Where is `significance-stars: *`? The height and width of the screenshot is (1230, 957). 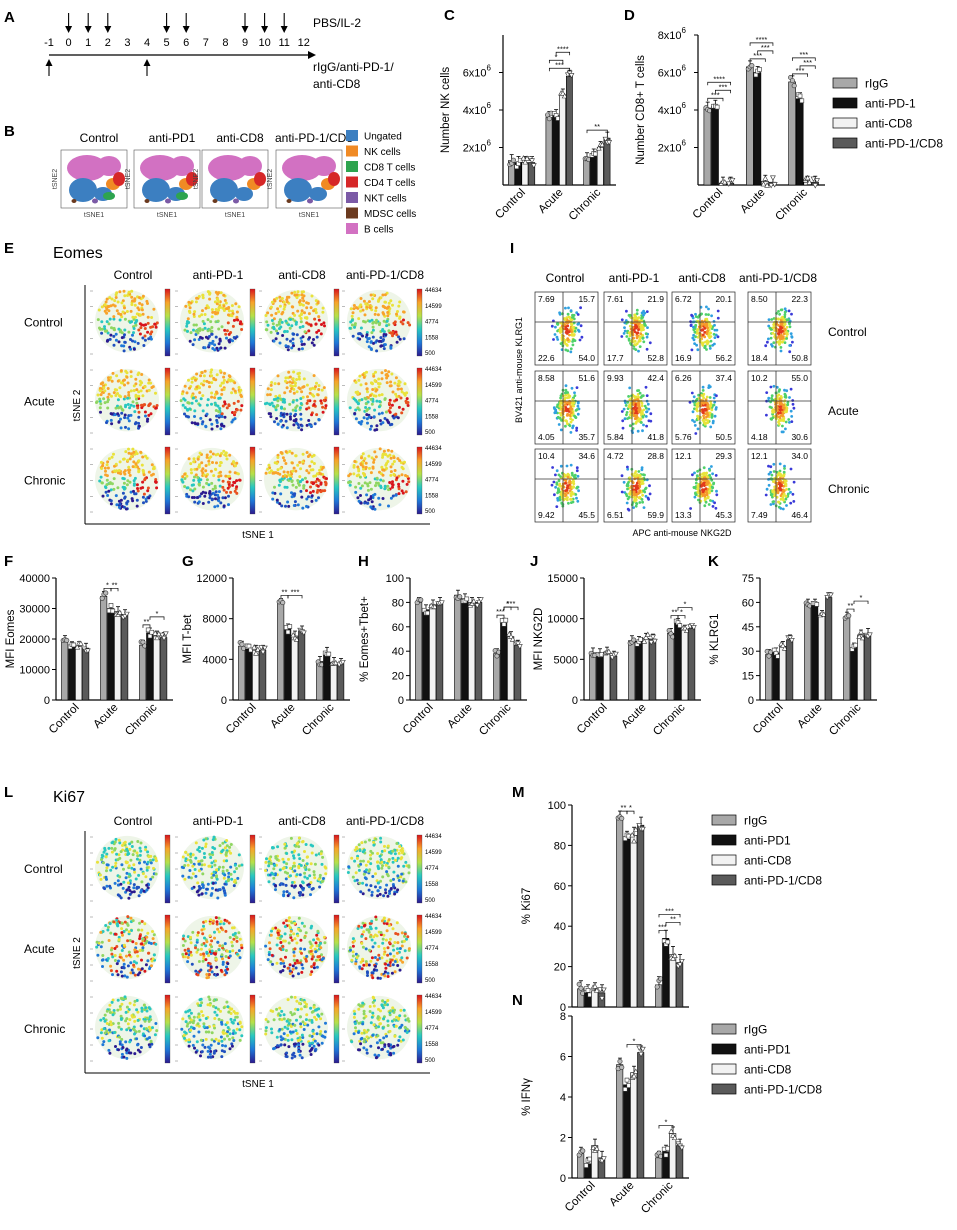 significance-stars: * is located at coordinates (861, 597).